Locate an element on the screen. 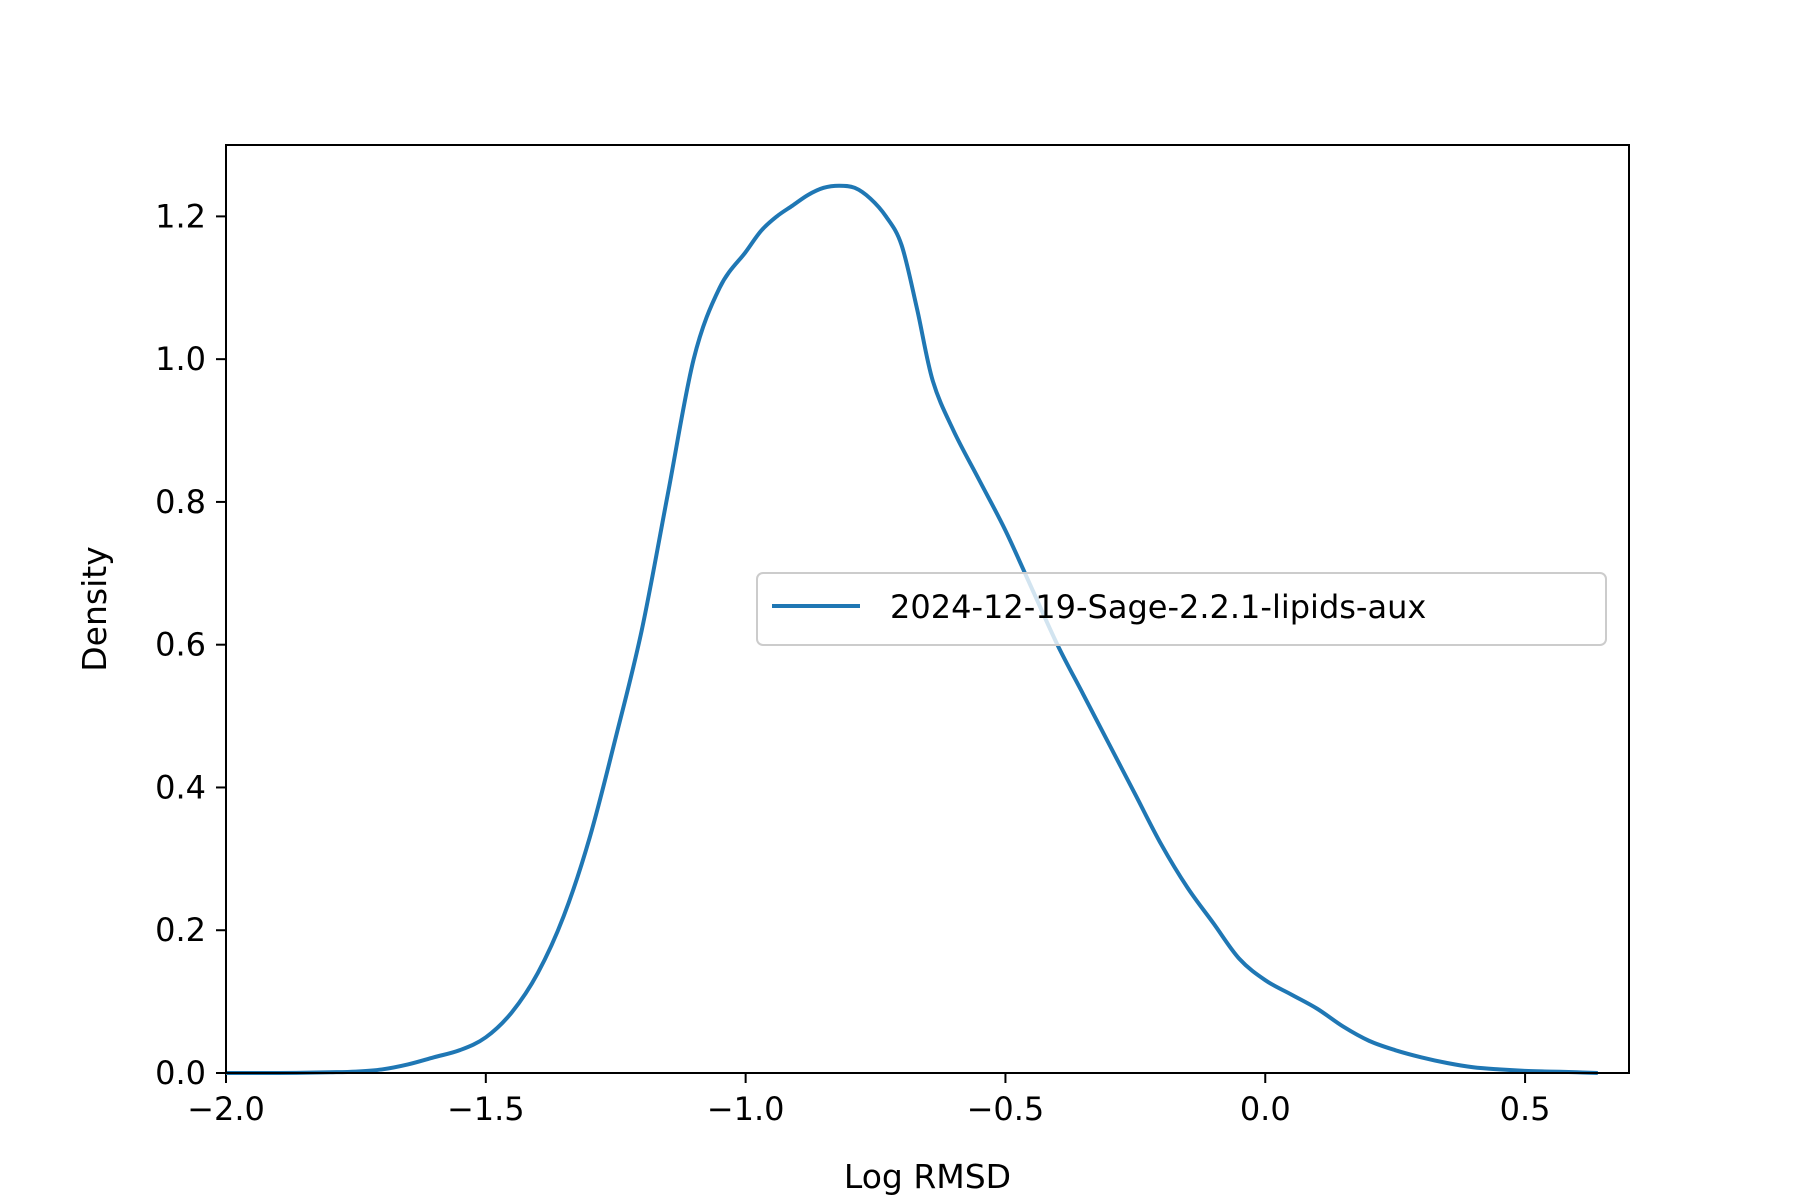  y-tick-label: 0.0 is located at coordinates (180, 1073).